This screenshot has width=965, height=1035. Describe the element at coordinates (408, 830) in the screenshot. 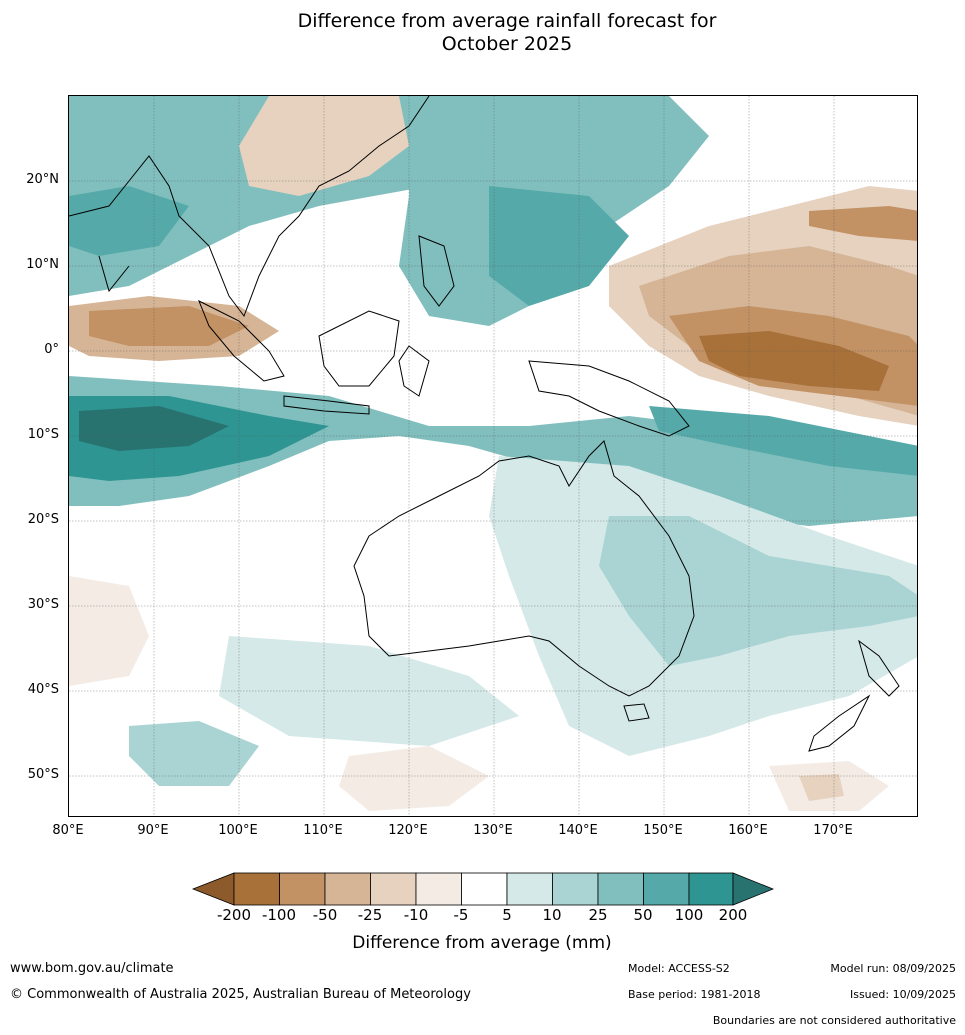

I see `lon-label-120e: 120°E` at that location.